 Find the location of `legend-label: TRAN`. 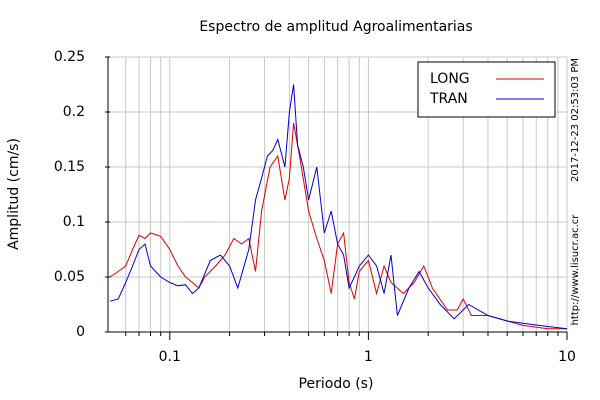

legend-label: TRAN is located at coordinates (448, 99).